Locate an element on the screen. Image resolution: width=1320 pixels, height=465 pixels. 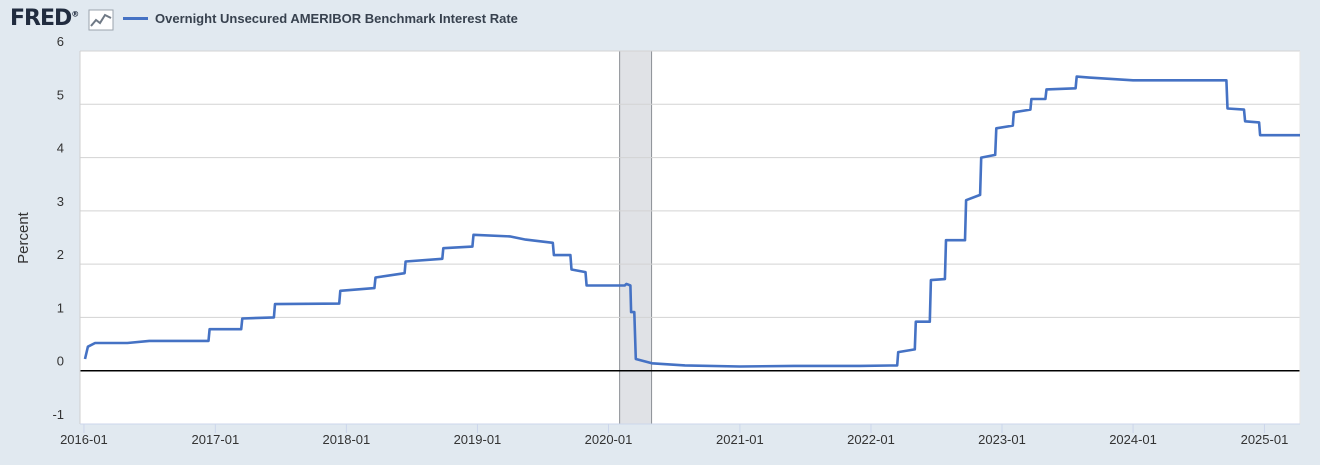
y-tick-label: 6 is located at coordinates (60, 41).